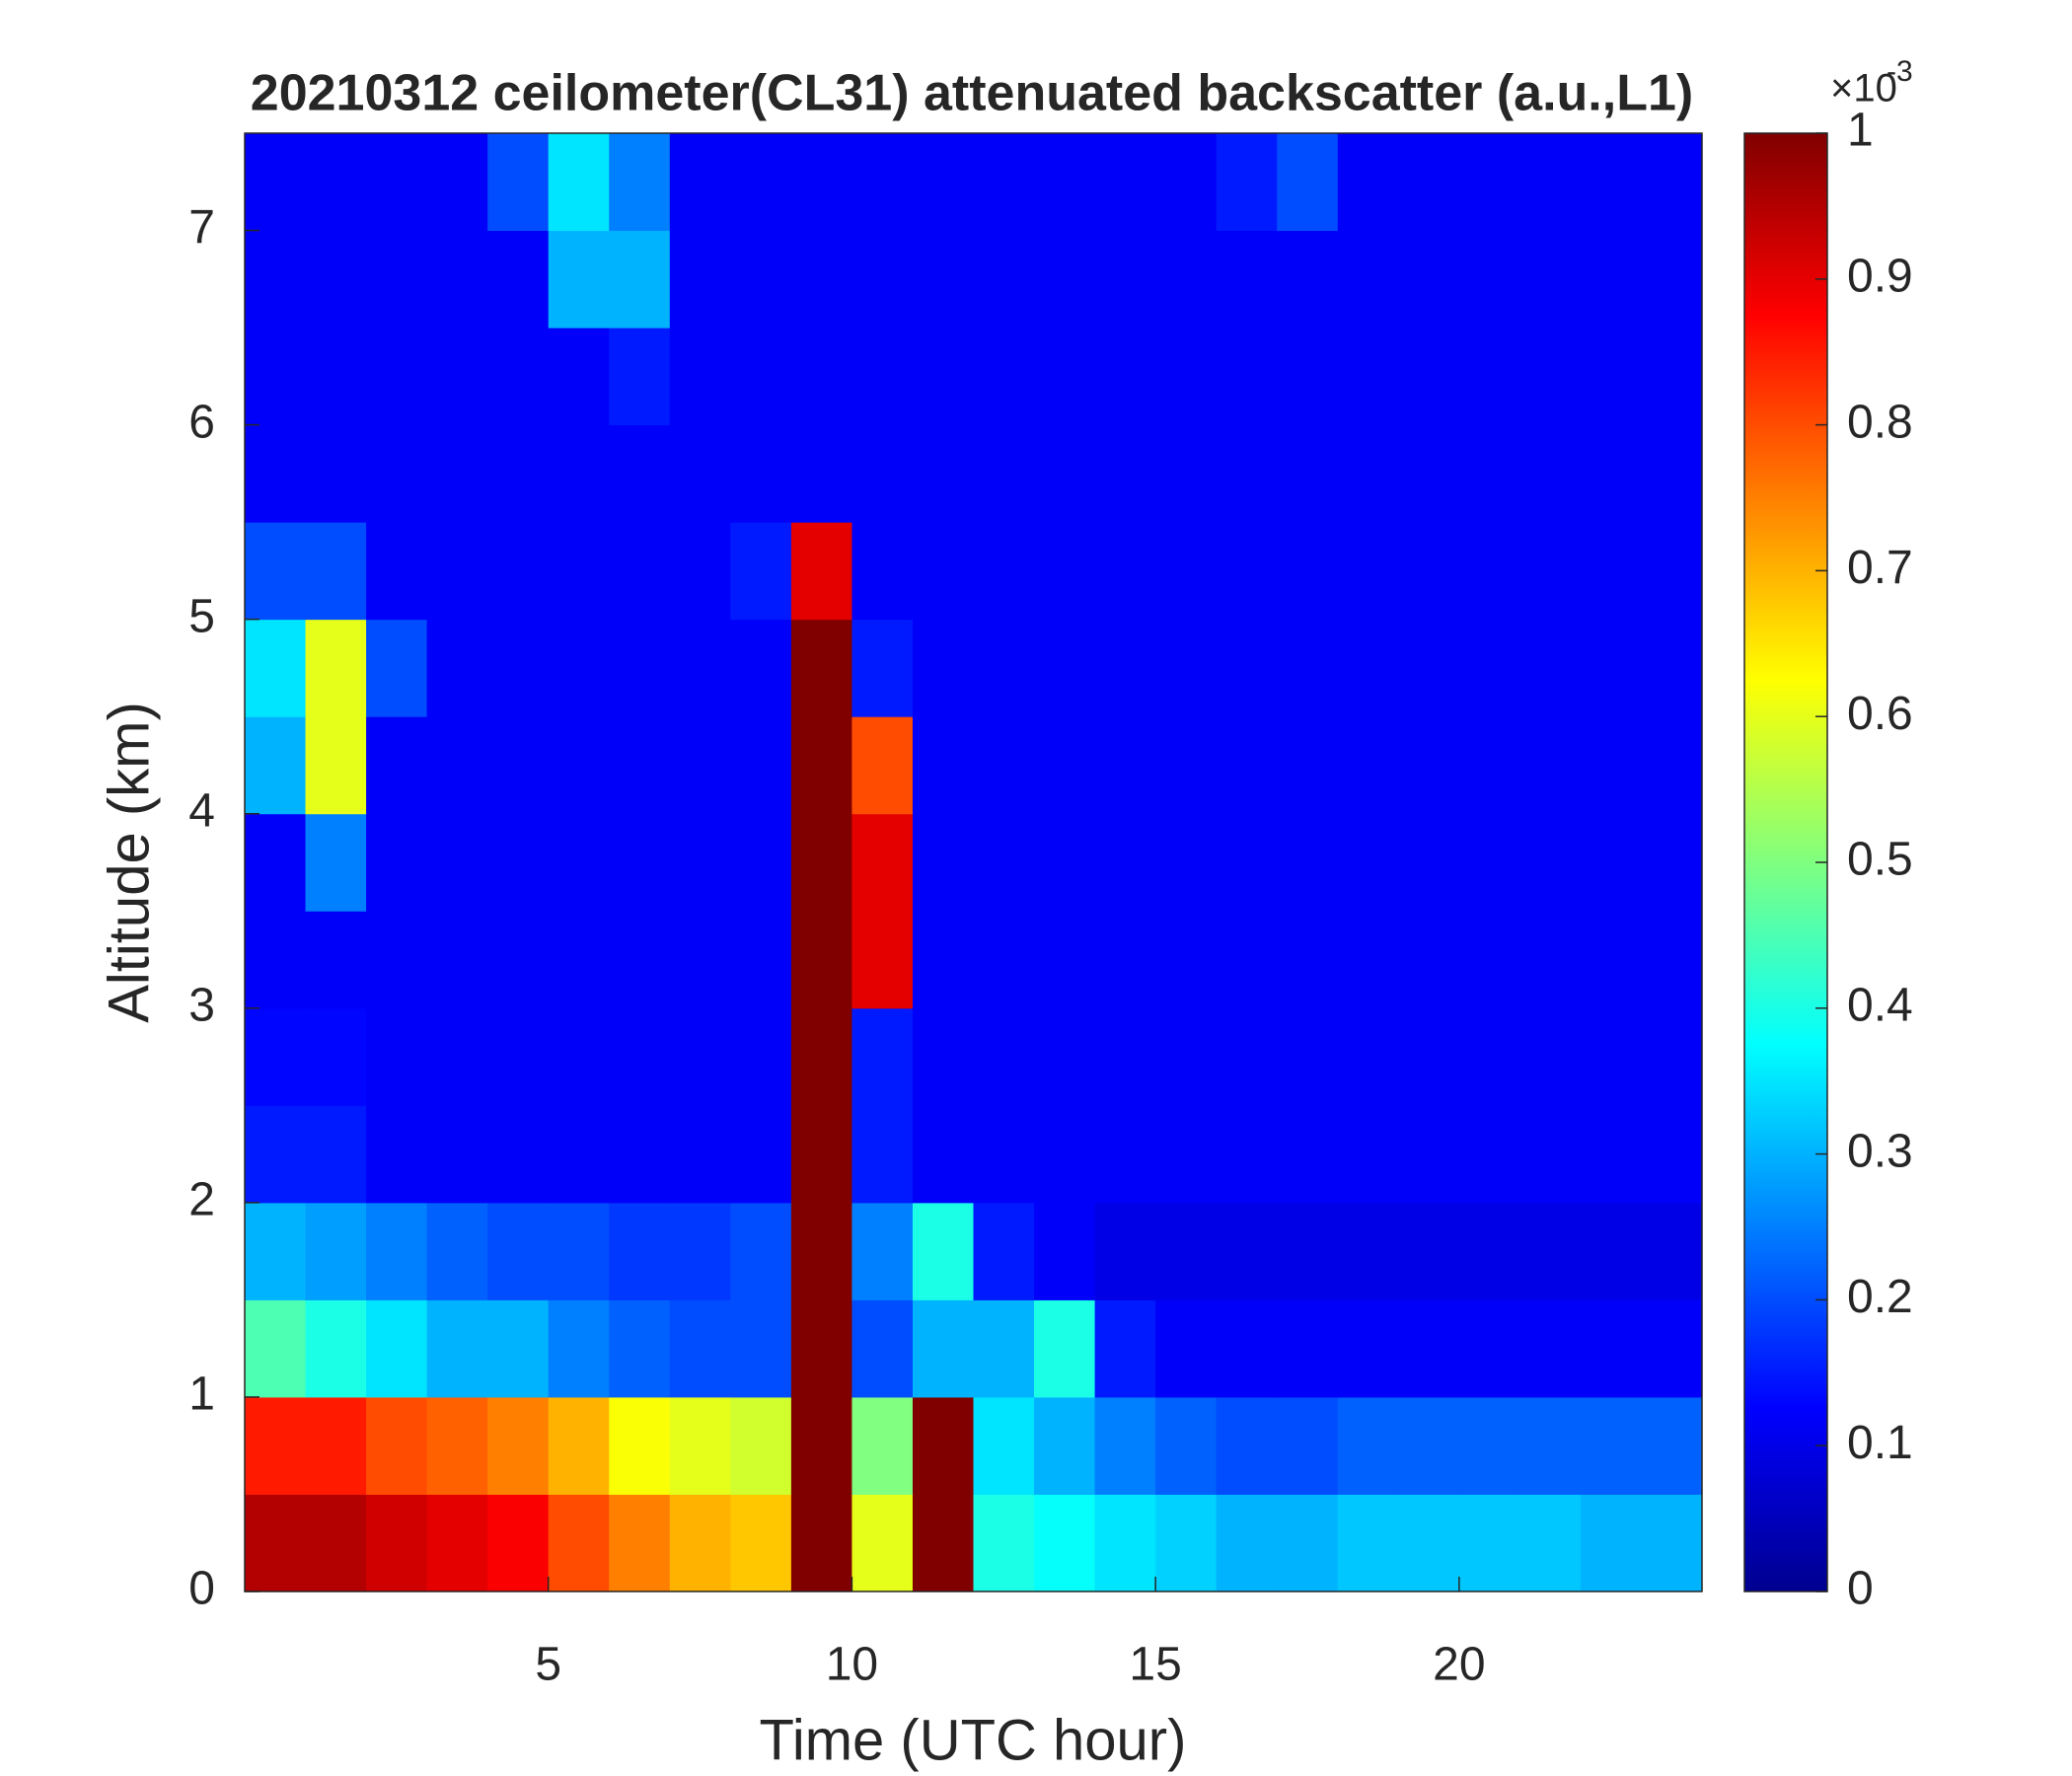 This screenshot has height=1776, width=2072. What do you see at coordinates (852, 1665) in the screenshot?
I see `x-tick-label: 10` at bounding box center [852, 1665].